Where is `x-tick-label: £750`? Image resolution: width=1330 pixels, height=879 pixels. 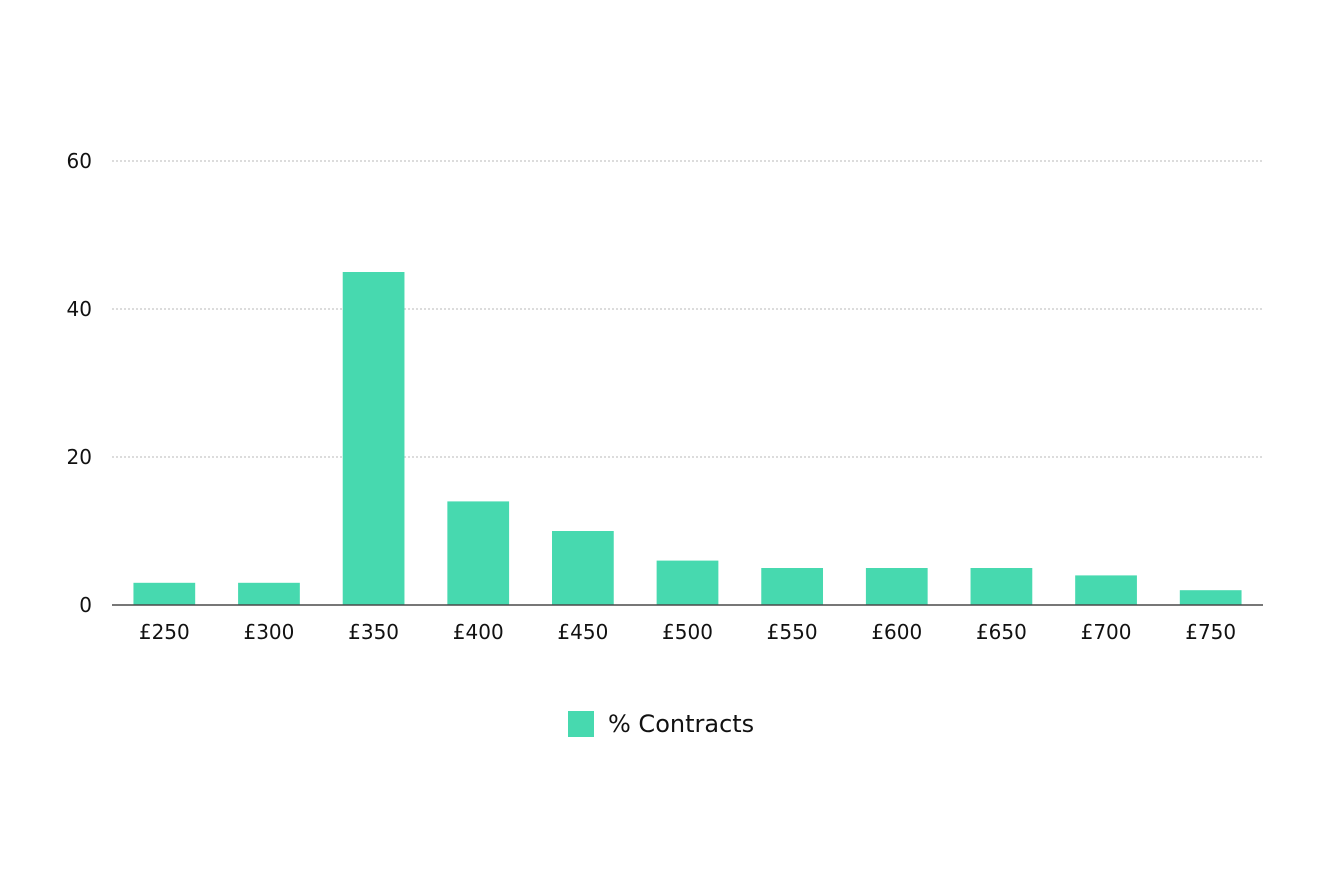
x-tick-label: £750 is located at coordinates (1210, 632).